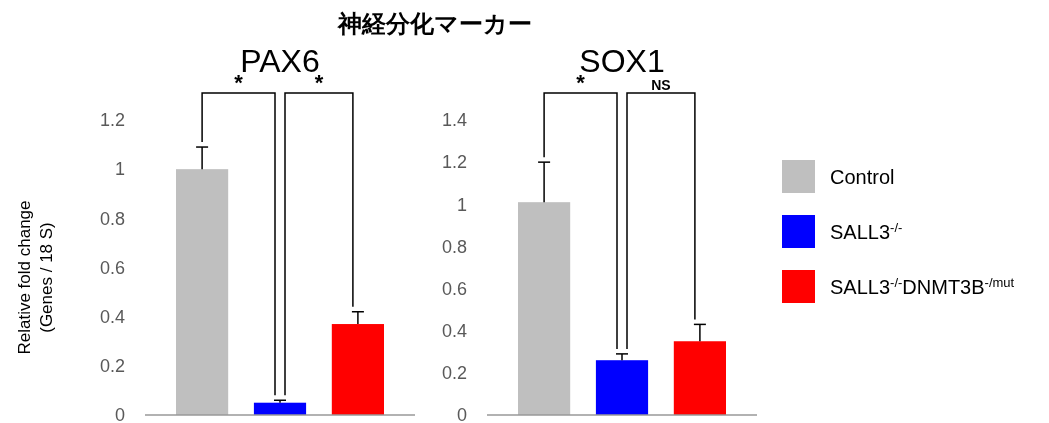 Image resolution: width=1049 pixels, height=423 pixels. What do you see at coordinates (35, 277) in the screenshot?
I see `y-axis-title: Relative fold change (Genes / 18 S)` at bounding box center [35, 277].